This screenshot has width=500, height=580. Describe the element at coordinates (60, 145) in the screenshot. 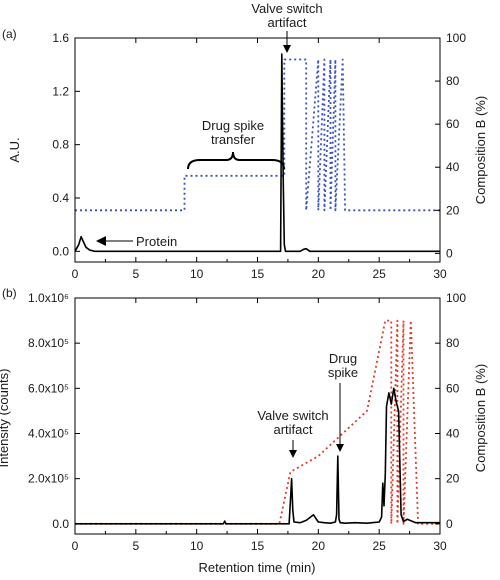

I see `panel-a-y-tick-label: 0.8` at that location.